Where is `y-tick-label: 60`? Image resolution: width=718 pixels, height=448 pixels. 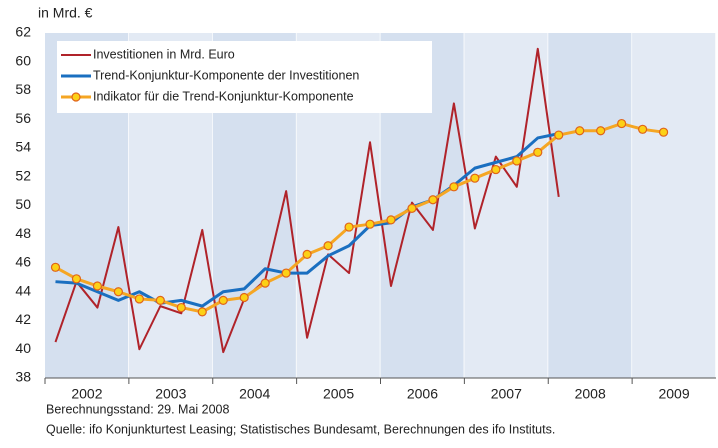 y-tick-label: 60 is located at coordinates (23, 60).